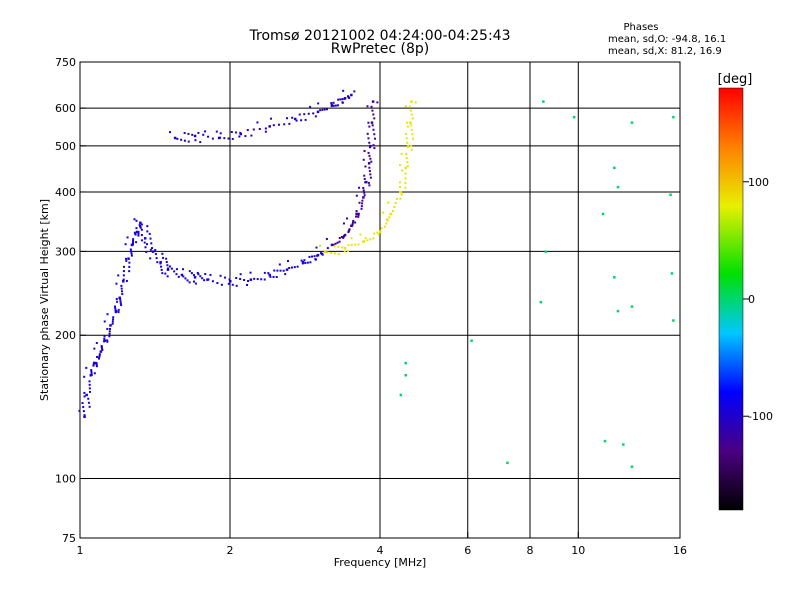 The width and height of the screenshot is (800, 600). I want to click on x-tick-label: 10, so click(578, 550).